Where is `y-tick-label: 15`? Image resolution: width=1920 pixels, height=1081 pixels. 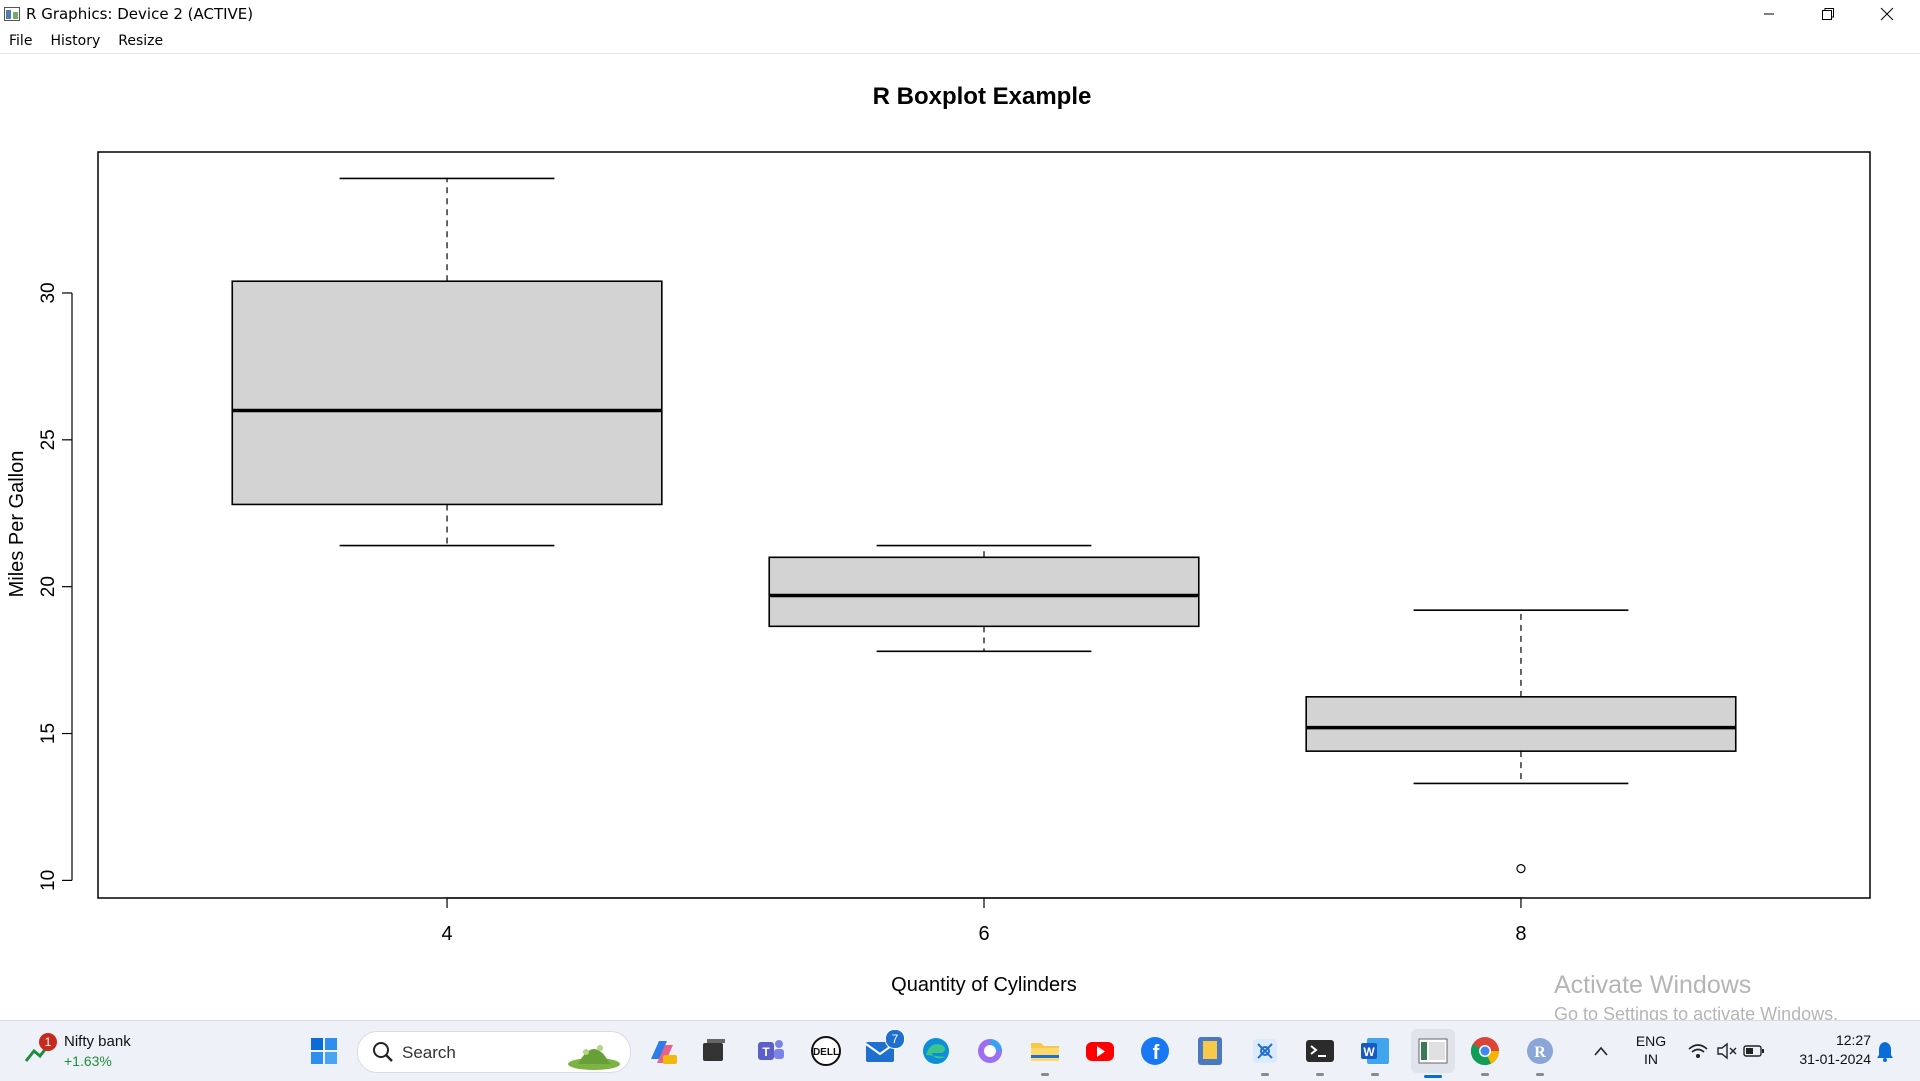 y-tick-label: 15 is located at coordinates (48, 733).